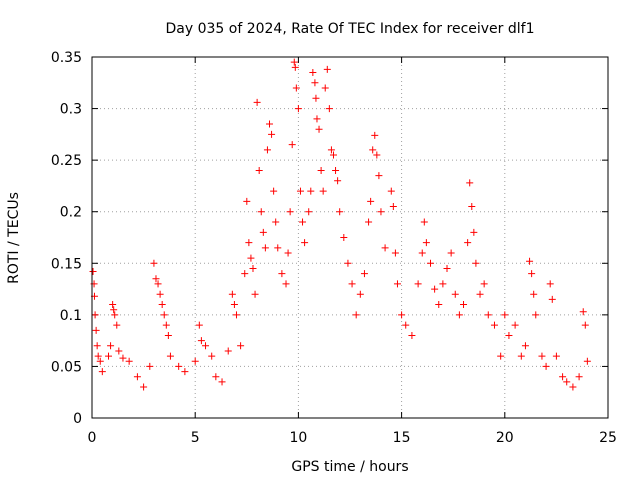 This screenshot has width=640, height=484. Describe the element at coordinates (349, 467) in the screenshot. I see `x-axis-label: GPS time / hours` at that location.